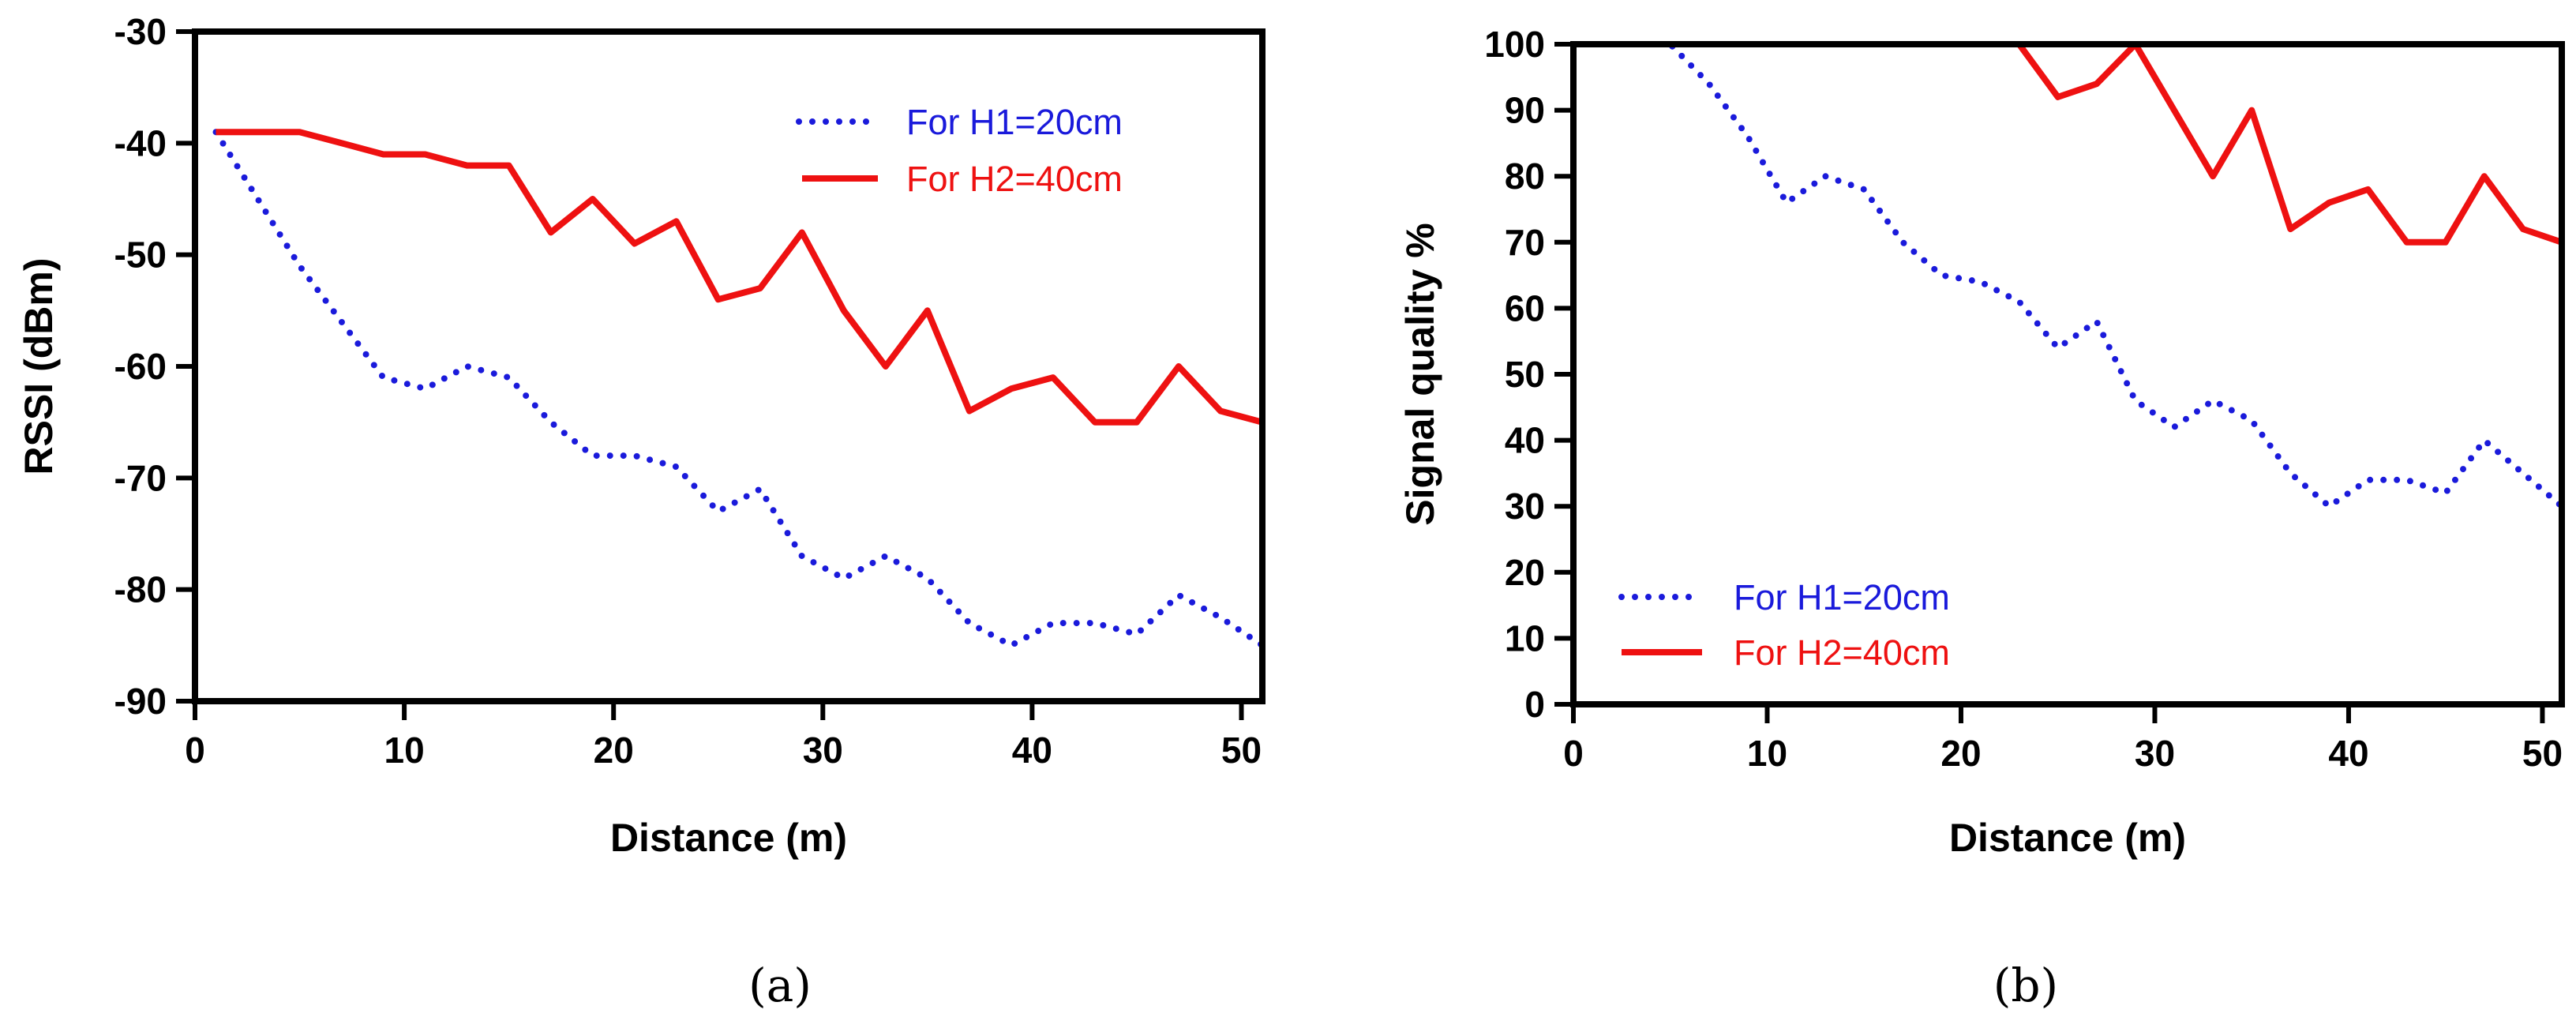  I want to click on rssi-x-axis-title: Distance (m), so click(728, 838).